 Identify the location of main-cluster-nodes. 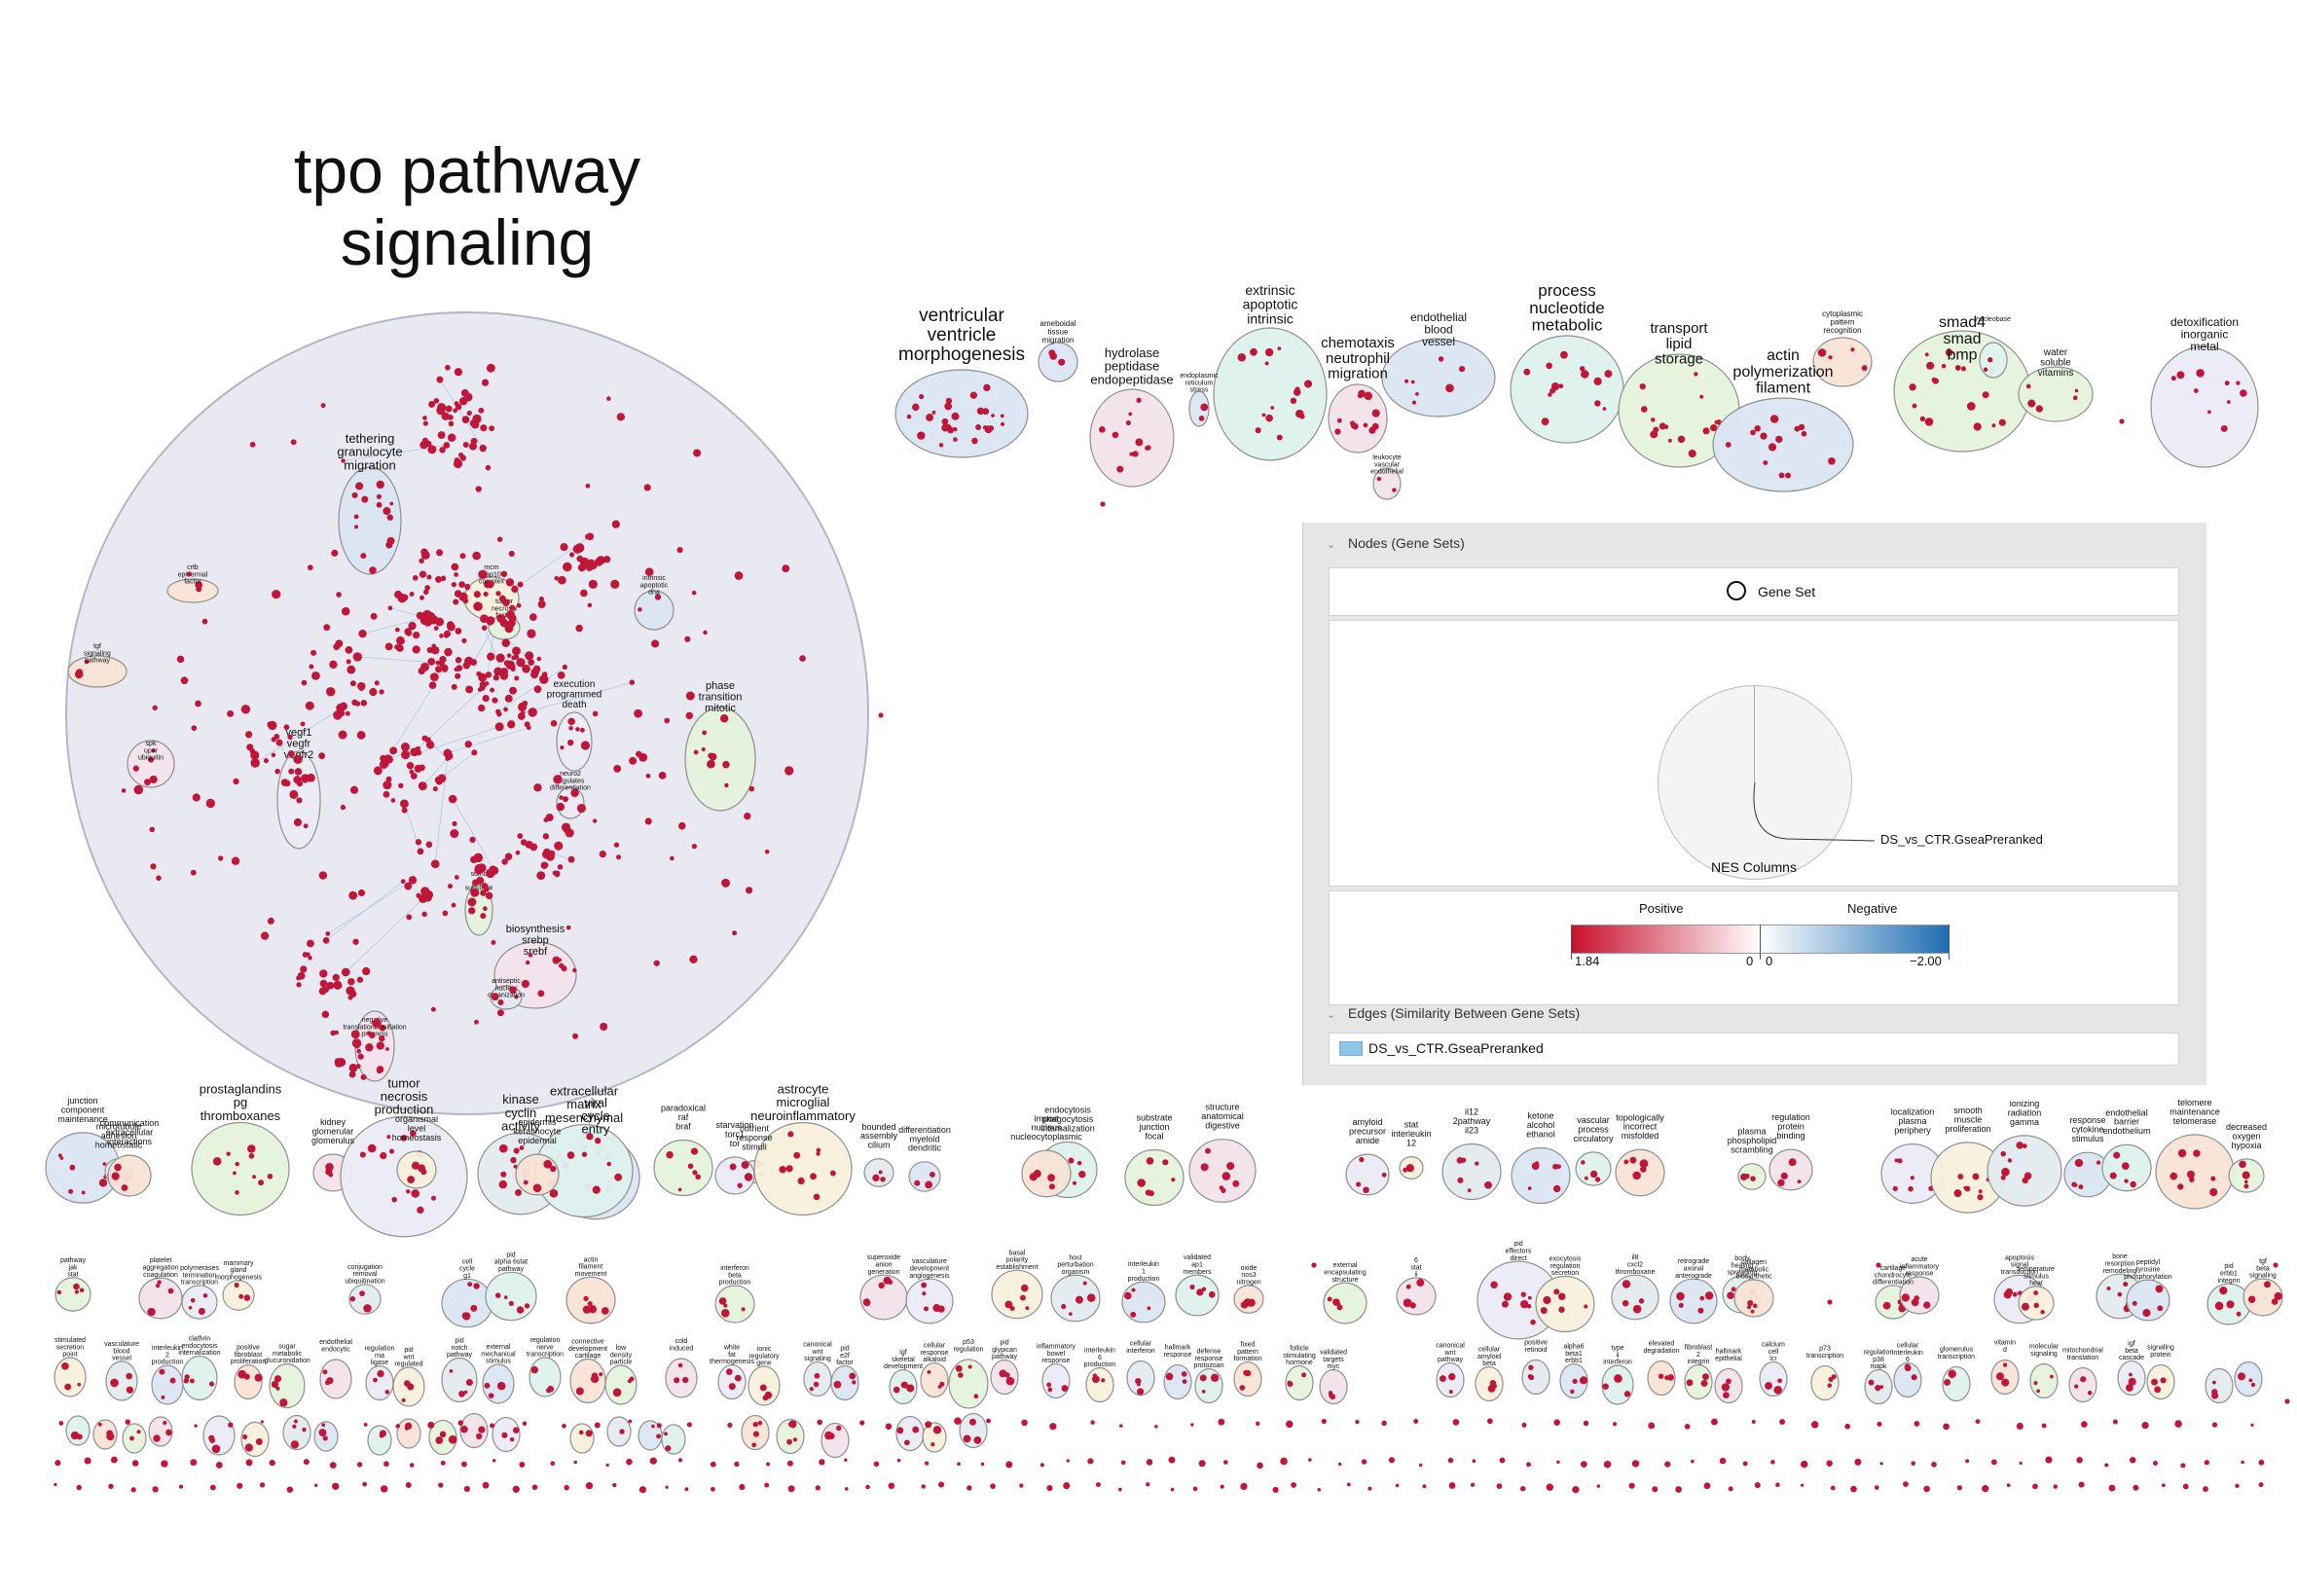
(463, 721).